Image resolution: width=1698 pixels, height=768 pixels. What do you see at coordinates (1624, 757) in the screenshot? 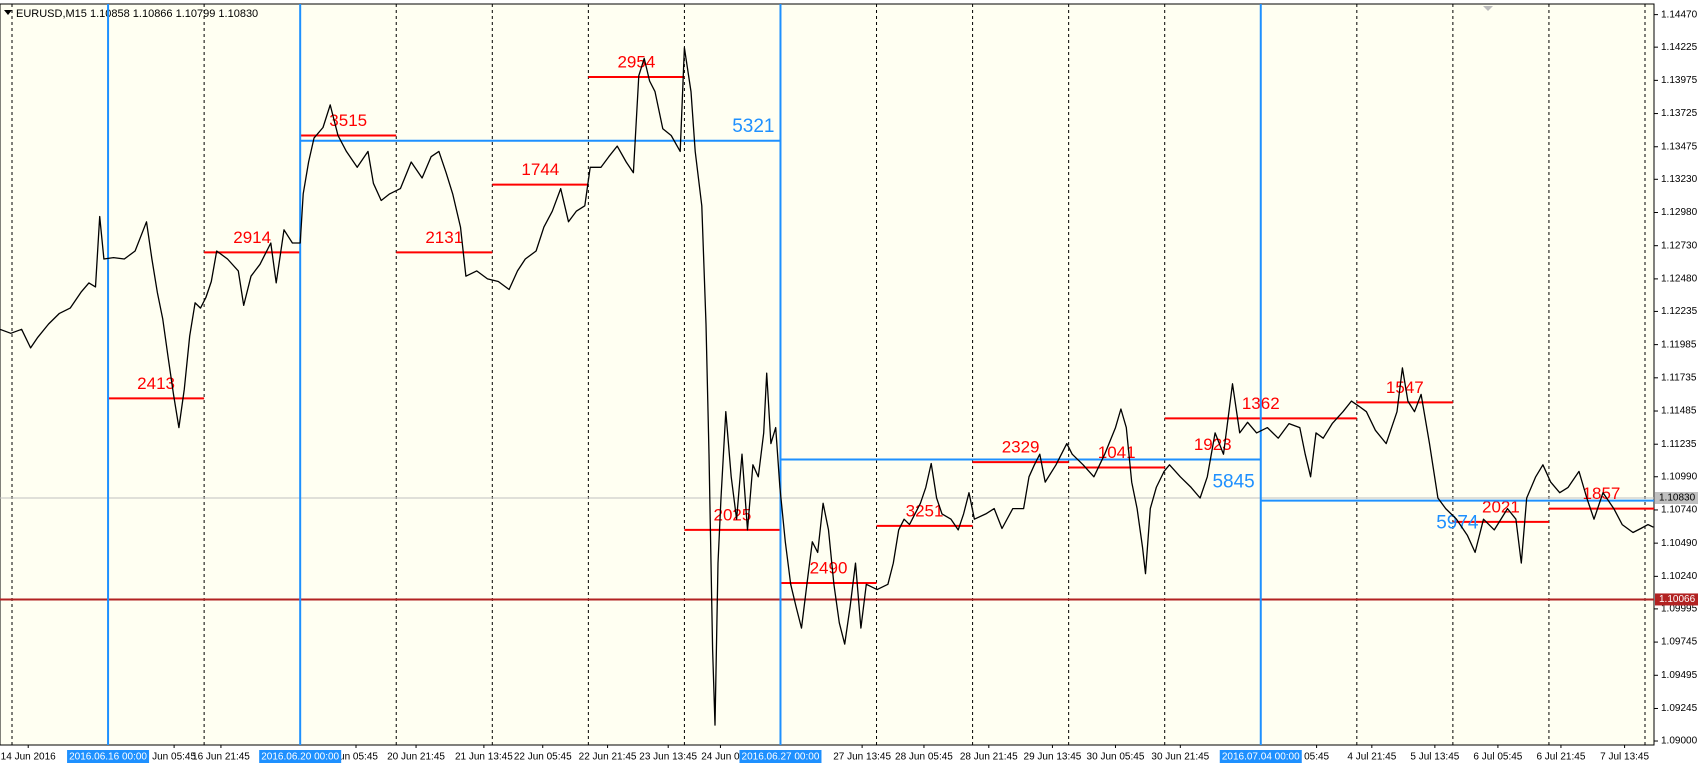
I see `x-tick-label: 7 Jul 13:45` at bounding box center [1624, 757].